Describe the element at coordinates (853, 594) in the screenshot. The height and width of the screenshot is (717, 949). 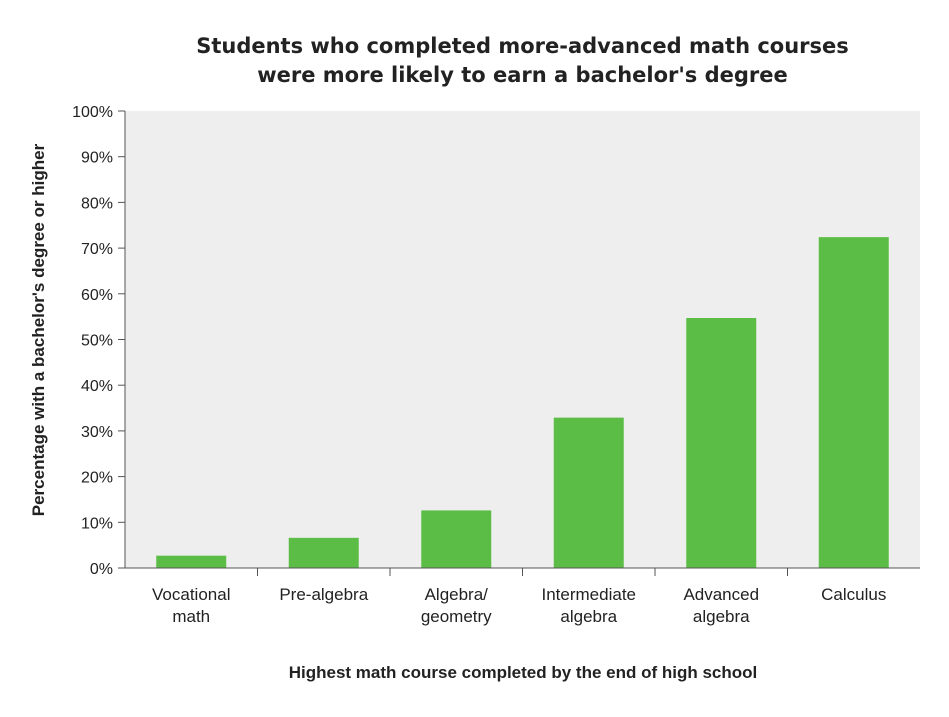
I see `x-tick-label-5: Calculus` at that location.